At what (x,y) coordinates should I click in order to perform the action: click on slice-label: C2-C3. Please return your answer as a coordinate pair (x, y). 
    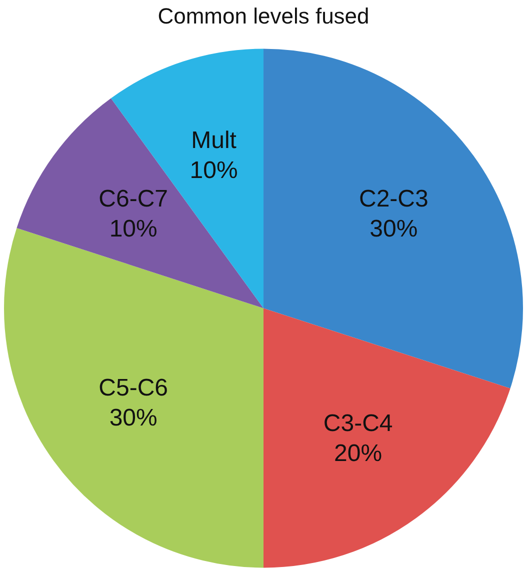
    Looking at the image, I should click on (393, 198).